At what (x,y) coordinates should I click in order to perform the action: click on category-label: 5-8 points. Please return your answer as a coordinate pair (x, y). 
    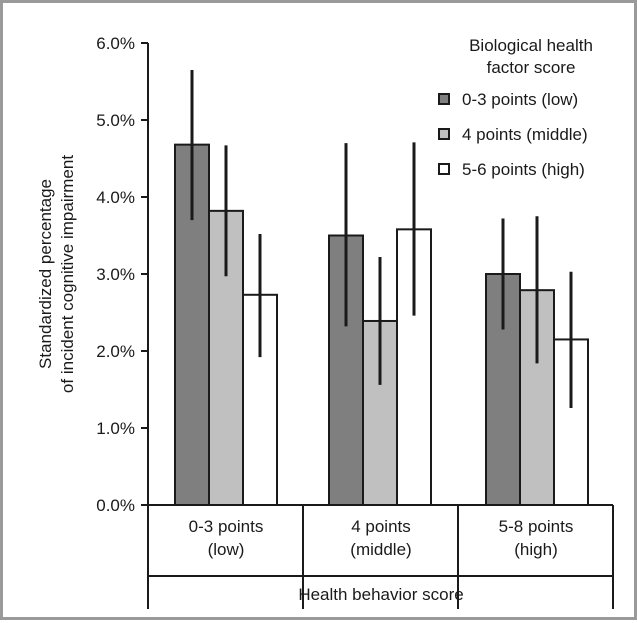
    Looking at the image, I should click on (536, 526).